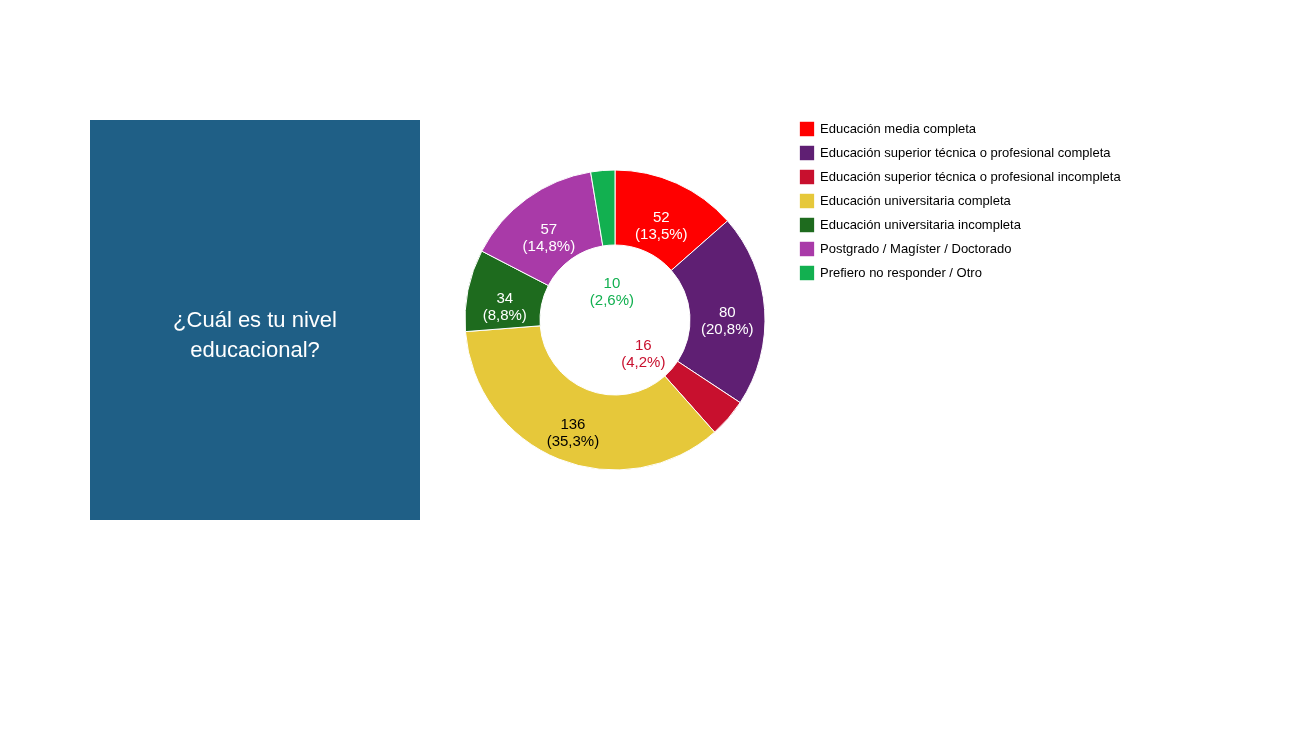  I want to click on data-label: 34 (8,8%), so click(504, 305).